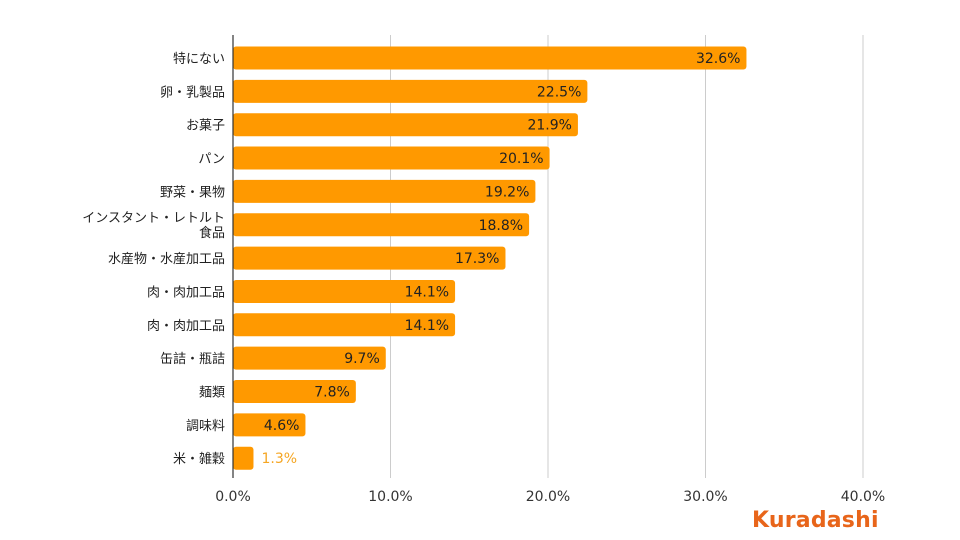 This screenshot has width=960, height=540. Describe the element at coordinates (477, 259) in the screenshot. I see `value-label-6: 17.3%` at that location.